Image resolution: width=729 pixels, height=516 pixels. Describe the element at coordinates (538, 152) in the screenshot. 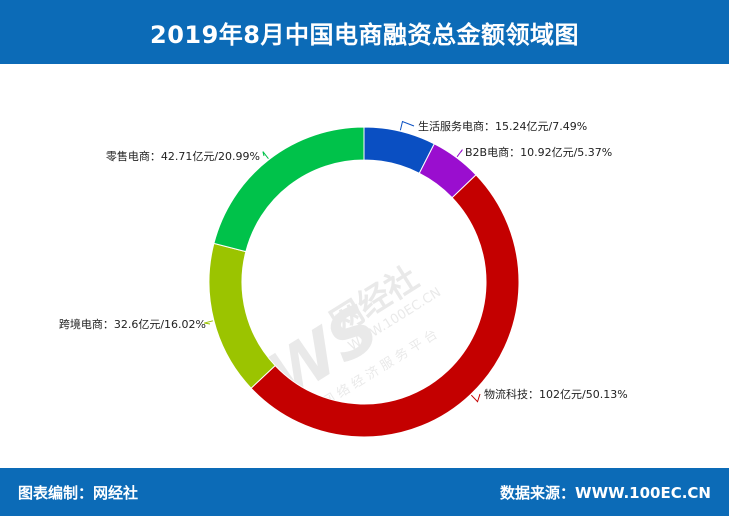

I see `slice-label-1: B2B电商：10.92亿元/5.37%` at that location.